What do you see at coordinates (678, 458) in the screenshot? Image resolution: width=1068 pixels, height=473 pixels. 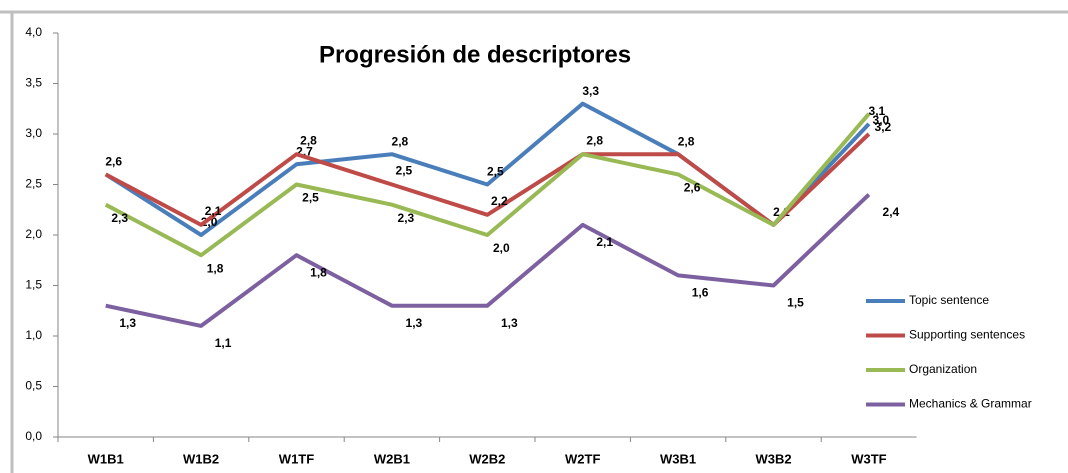 I see `x-tick-label: W3B1` at bounding box center [678, 458].